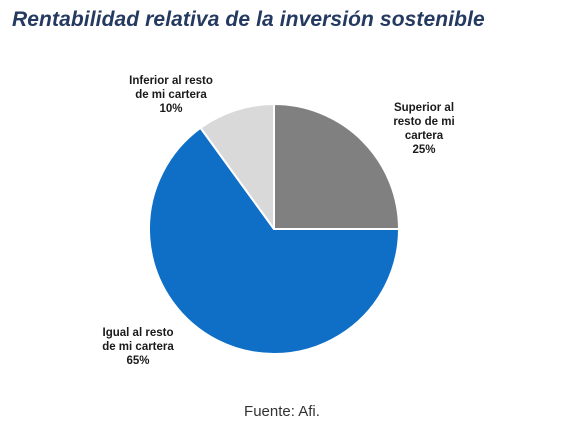  I want to click on slice-label-superior-line-2: resto de mi, so click(424, 122).